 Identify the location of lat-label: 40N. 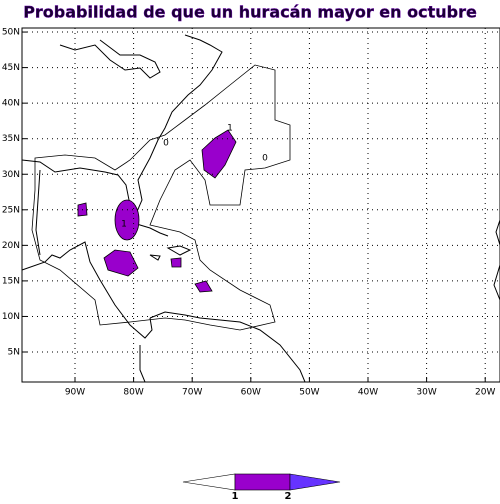
(11, 104).